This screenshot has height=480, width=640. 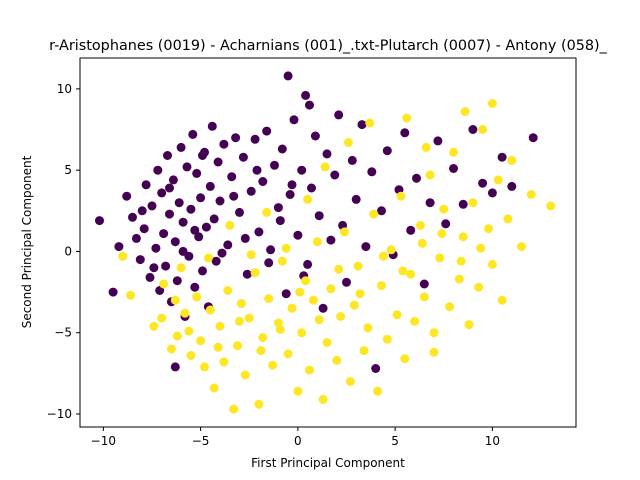 What do you see at coordinates (395, 441) in the screenshot?
I see `x-tick-label: 5` at bounding box center [395, 441].